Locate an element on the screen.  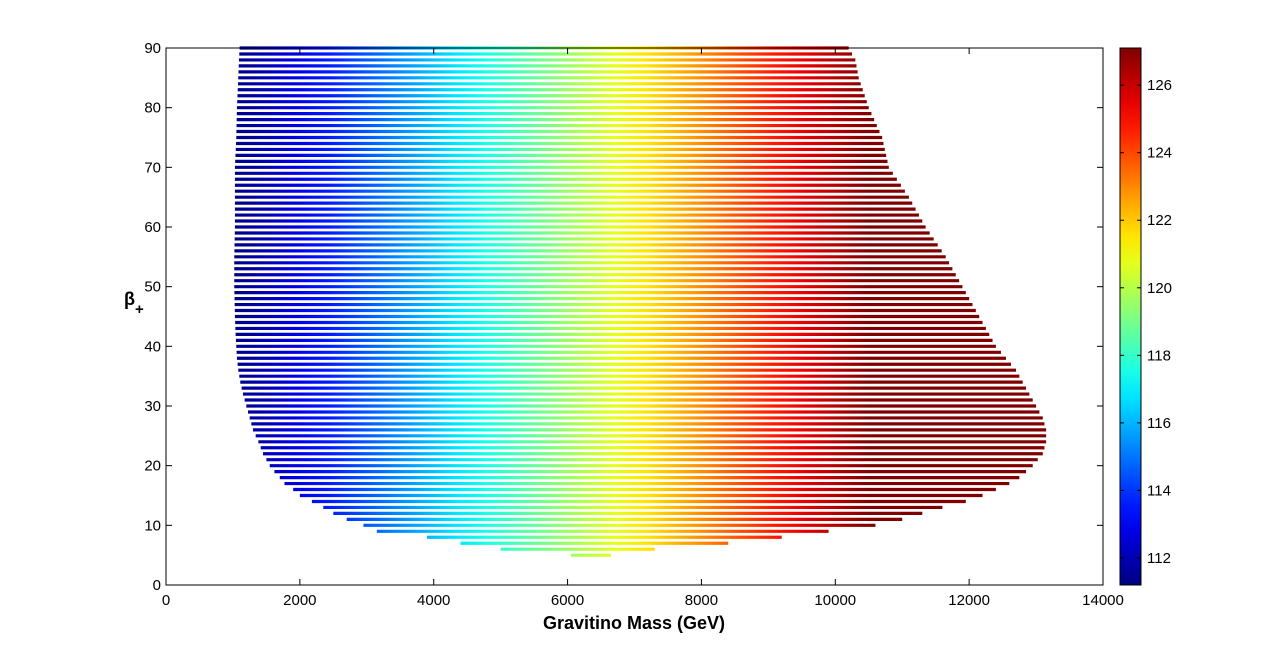
x-tick-label: 14000 is located at coordinates (1103, 600).